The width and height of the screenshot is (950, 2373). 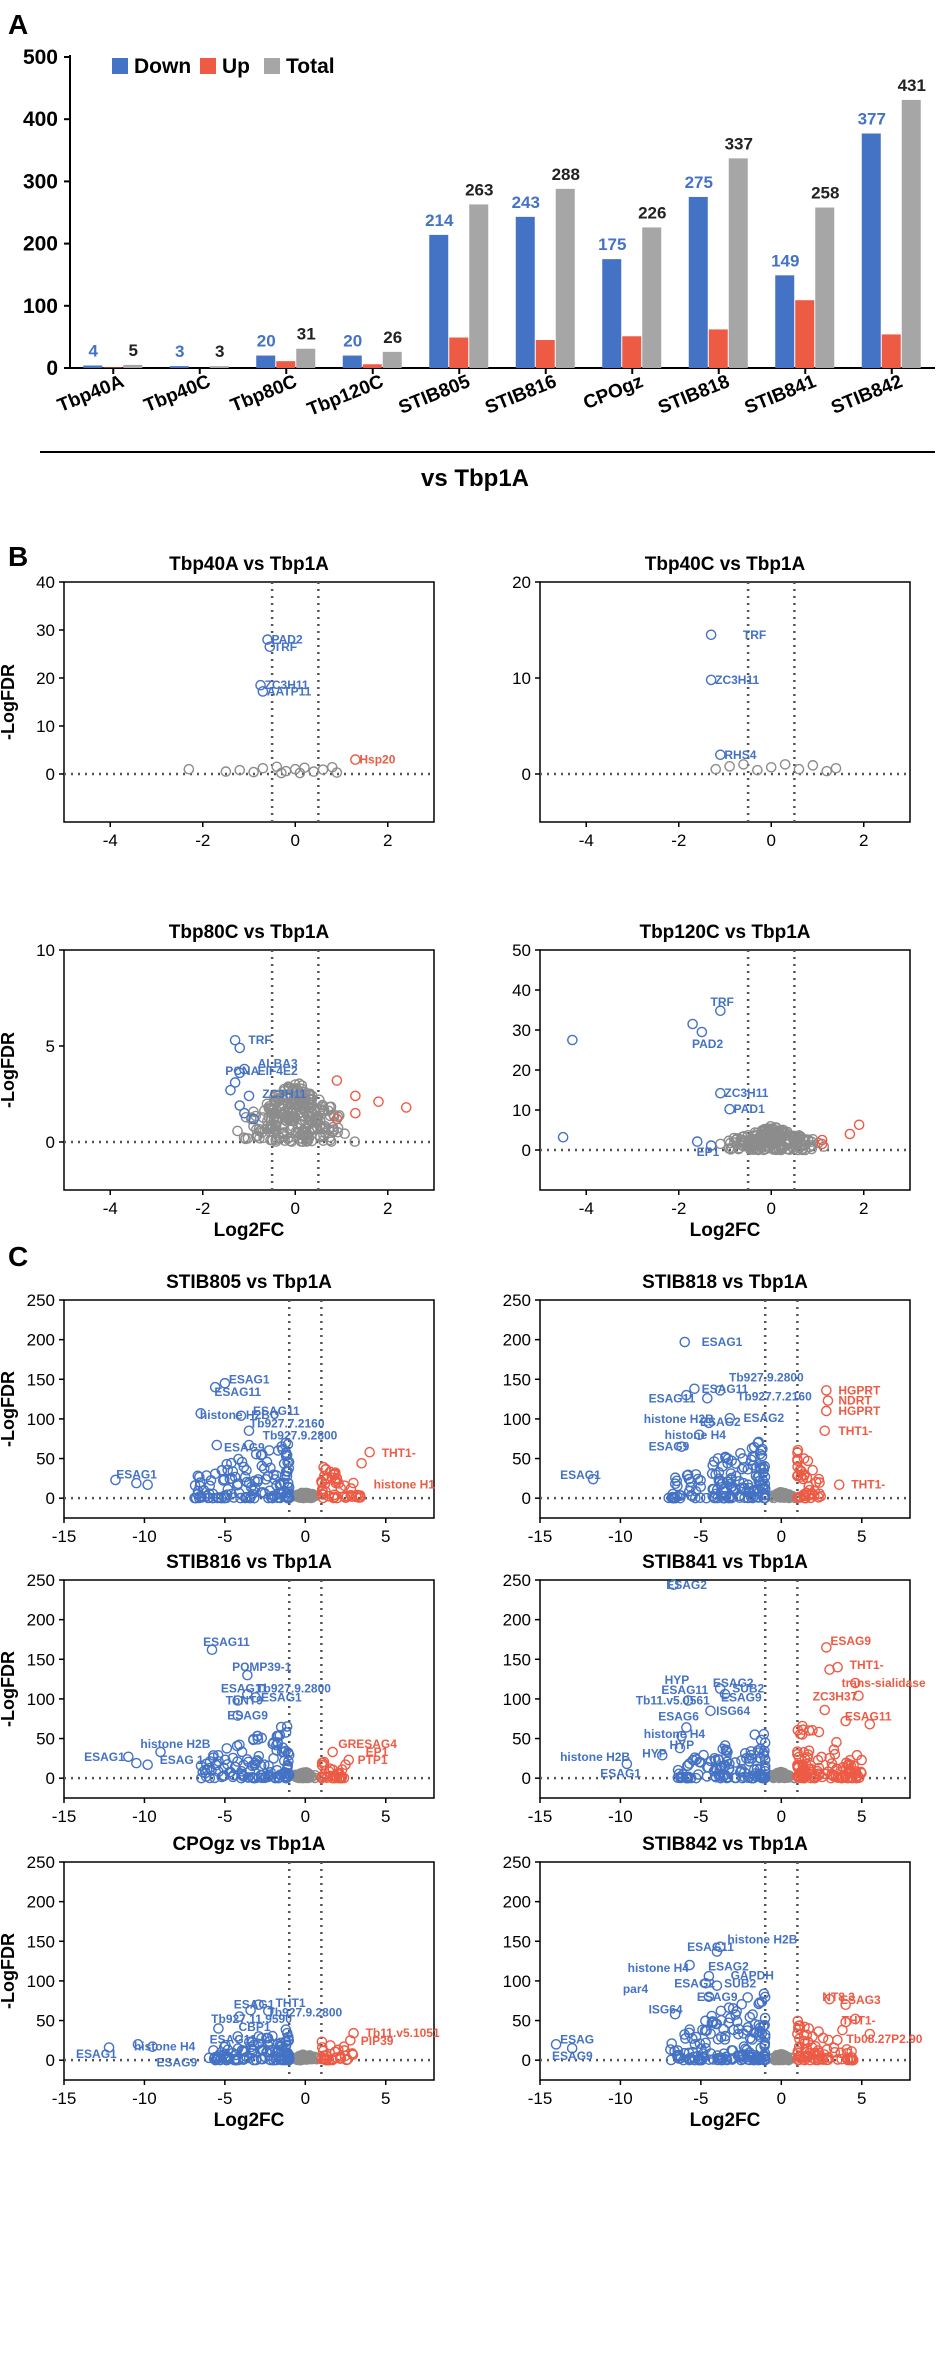 I want to click on plot-title: Tbp80C vs Tbp1A, so click(x=249, y=932).